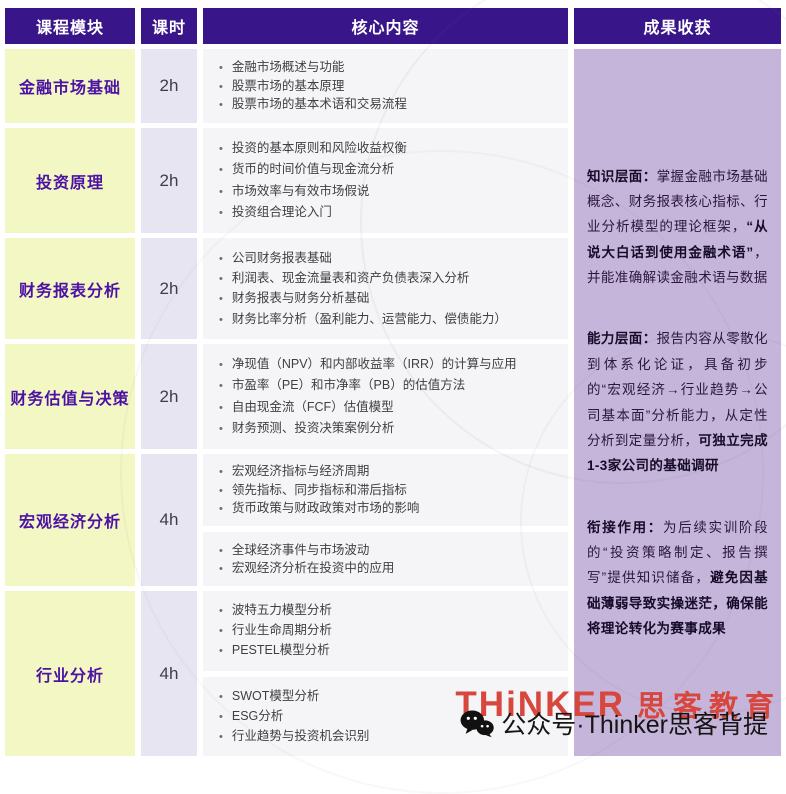 The height and width of the screenshot is (794, 786). Describe the element at coordinates (389, 630) in the screenshot. I see `bullet-item: • 行业生命周期分析` at that location.